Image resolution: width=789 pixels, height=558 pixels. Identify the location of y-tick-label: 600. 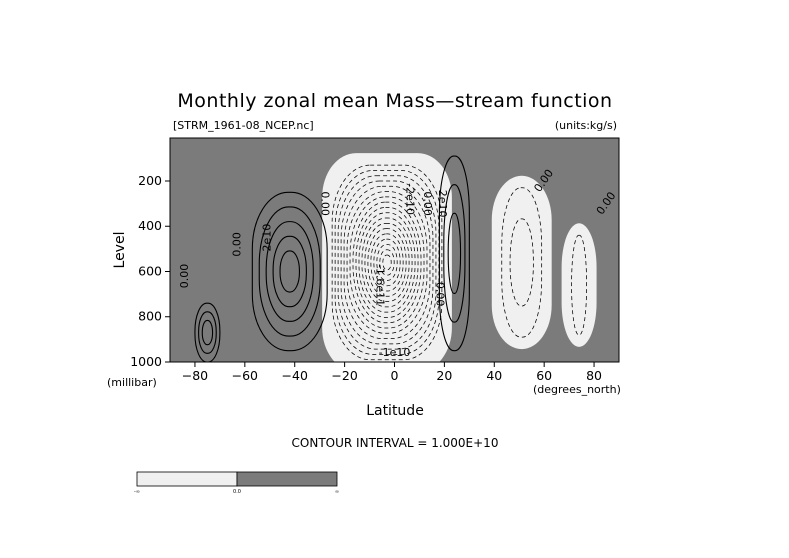
(150, 270).